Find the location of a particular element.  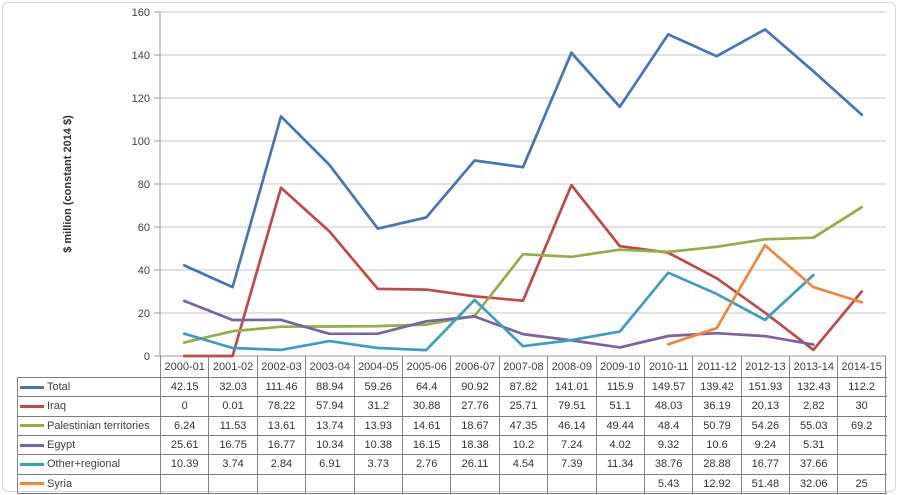

value-cell: 2.84 is located at coordinates (280, 464).